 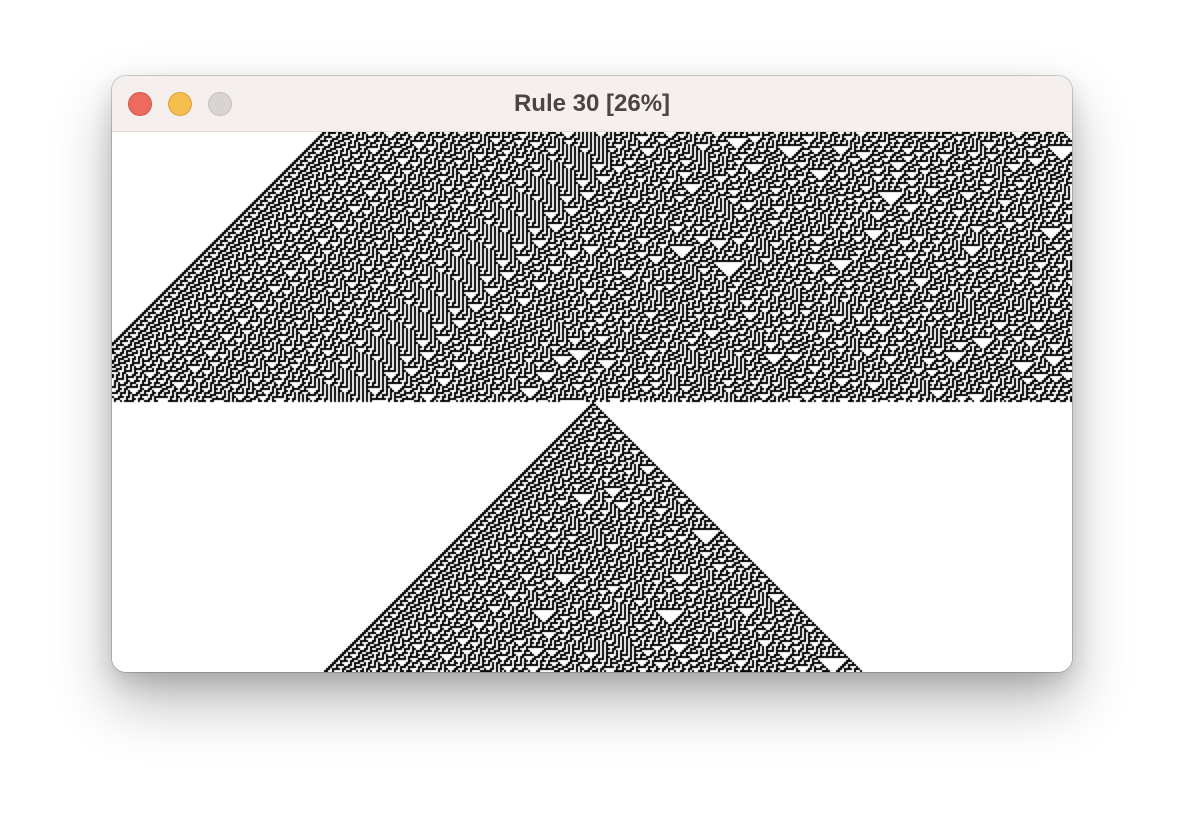 I want to click on minimize-button, so click(x=180, y=104).